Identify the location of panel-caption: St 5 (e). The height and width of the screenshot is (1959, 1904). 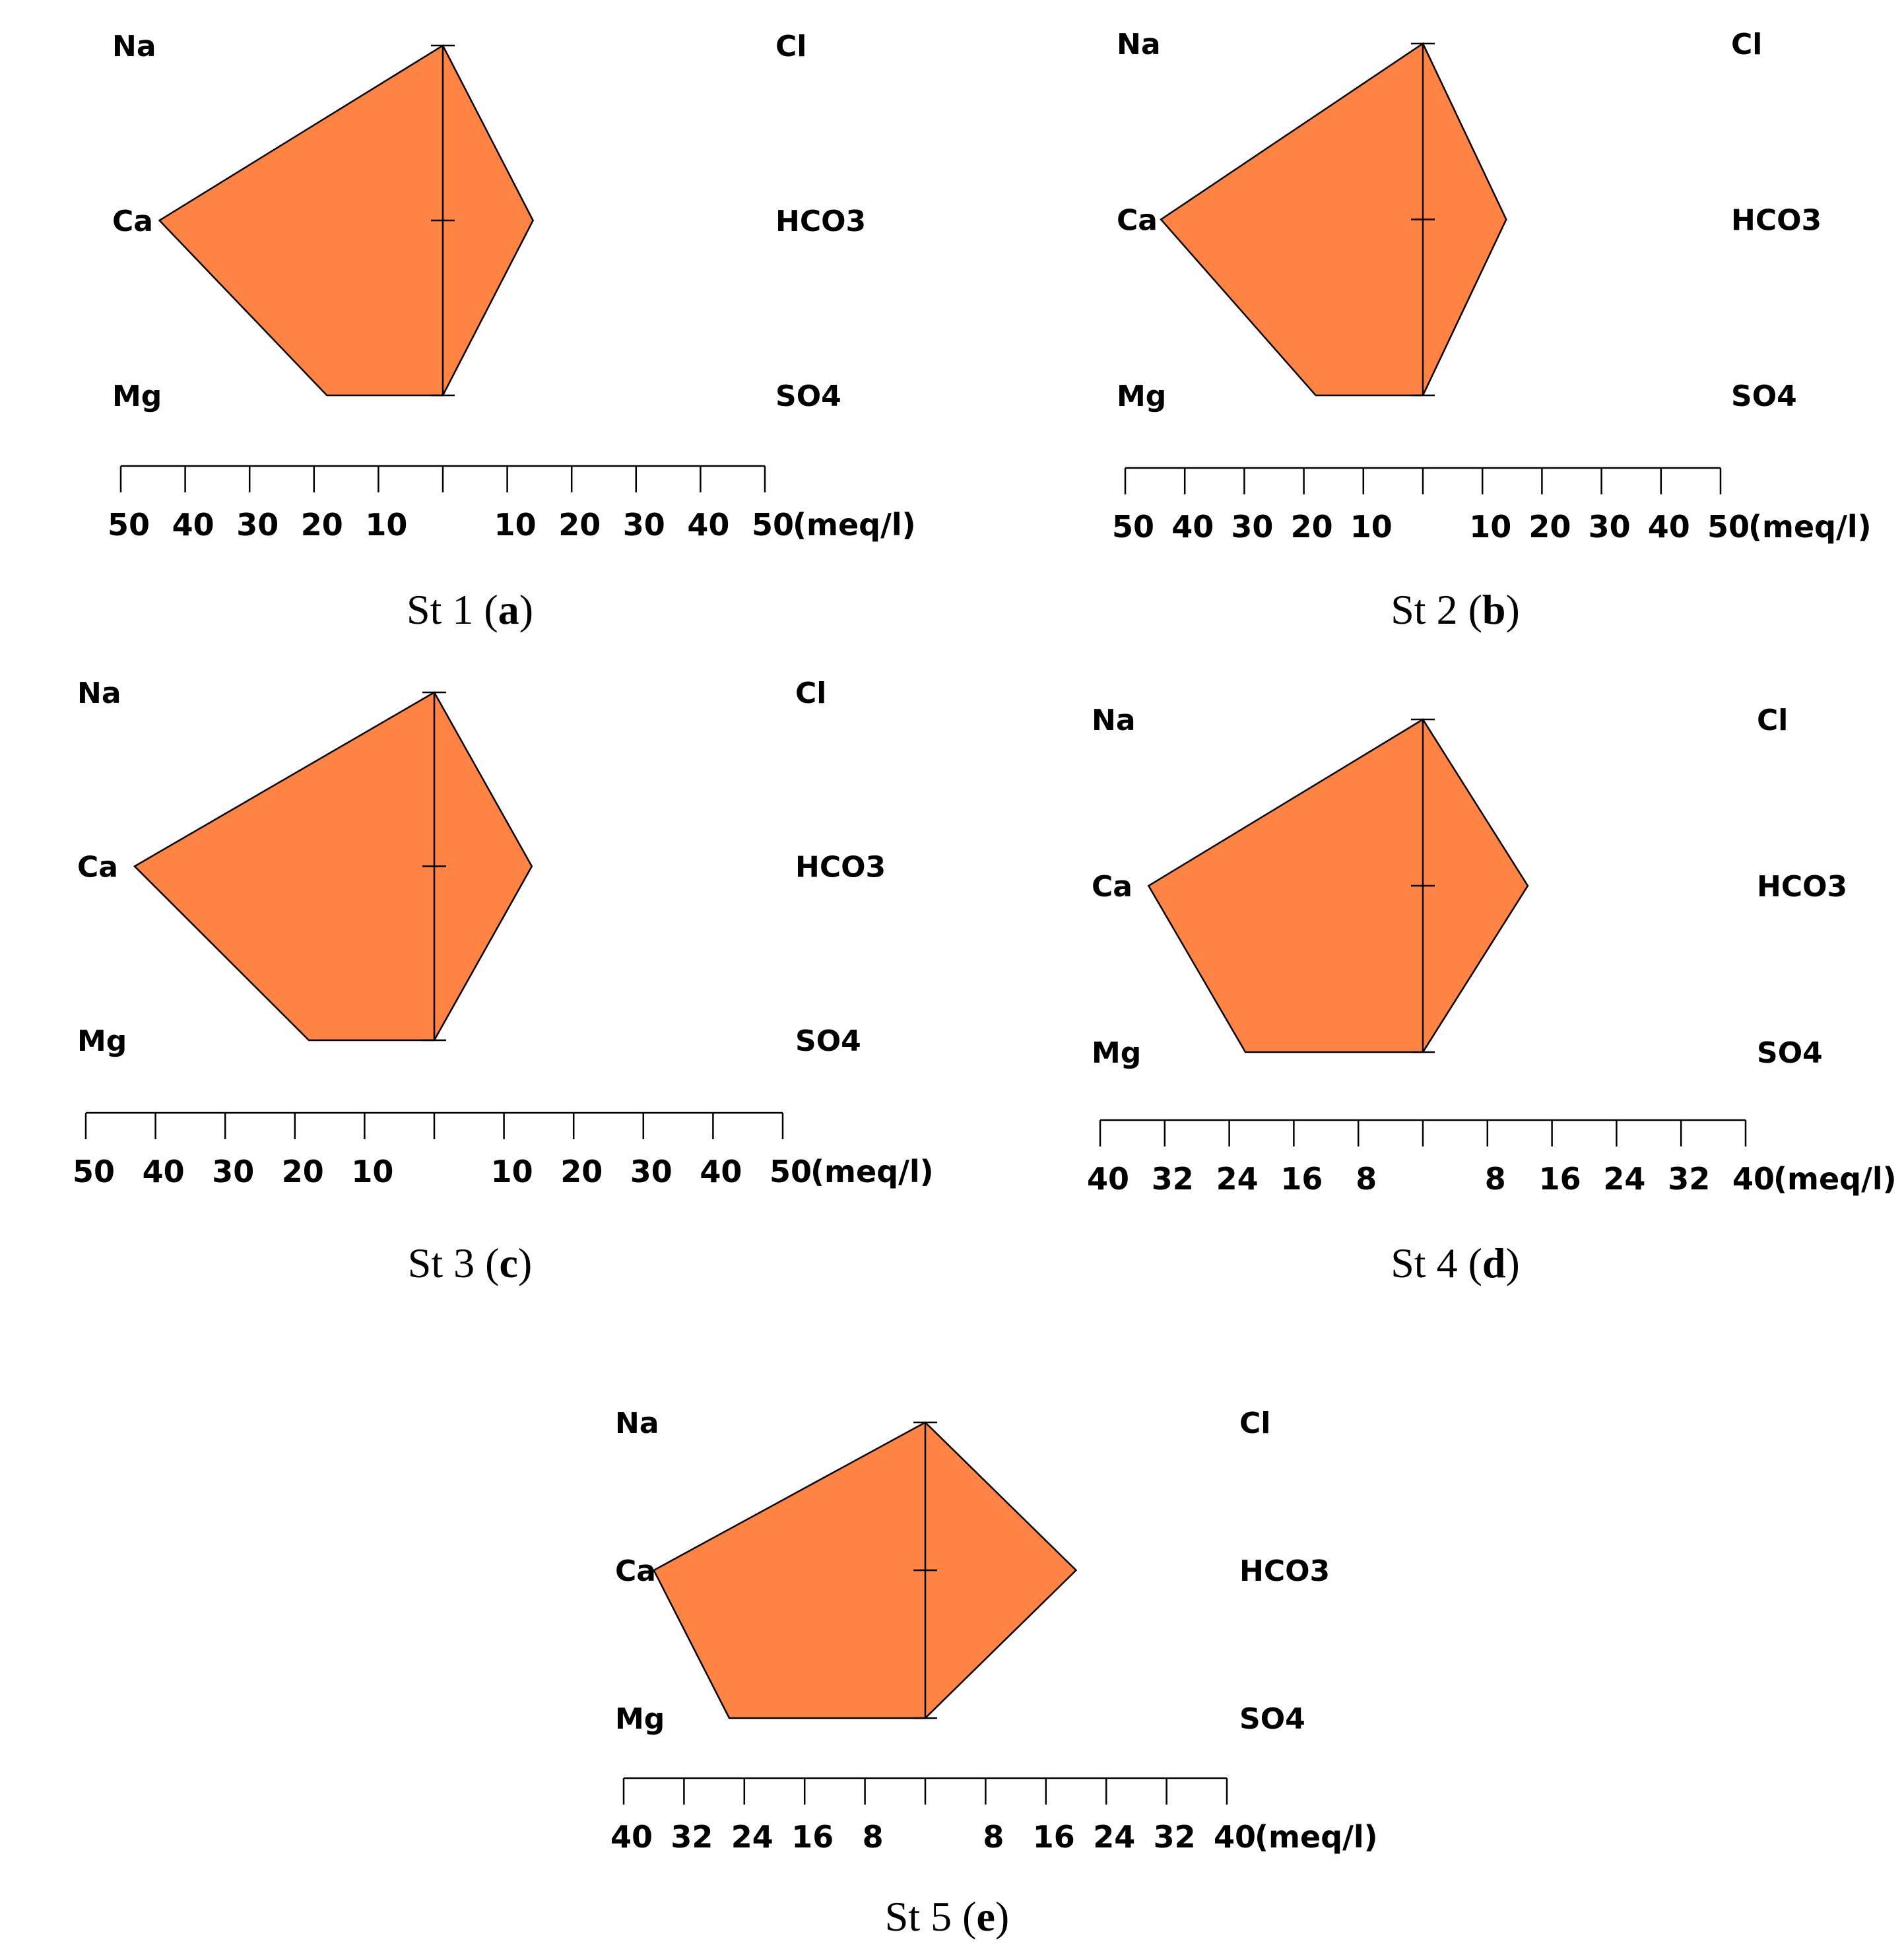
(947, 1916).